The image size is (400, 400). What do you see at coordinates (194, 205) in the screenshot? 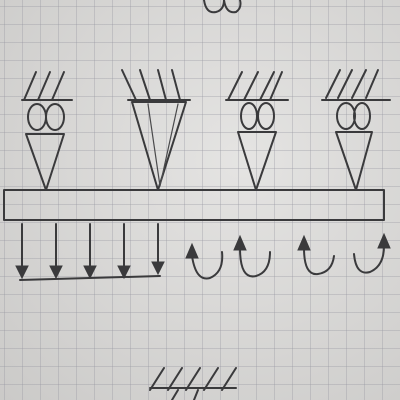
I see `beam` at bounding box center [194, 205].